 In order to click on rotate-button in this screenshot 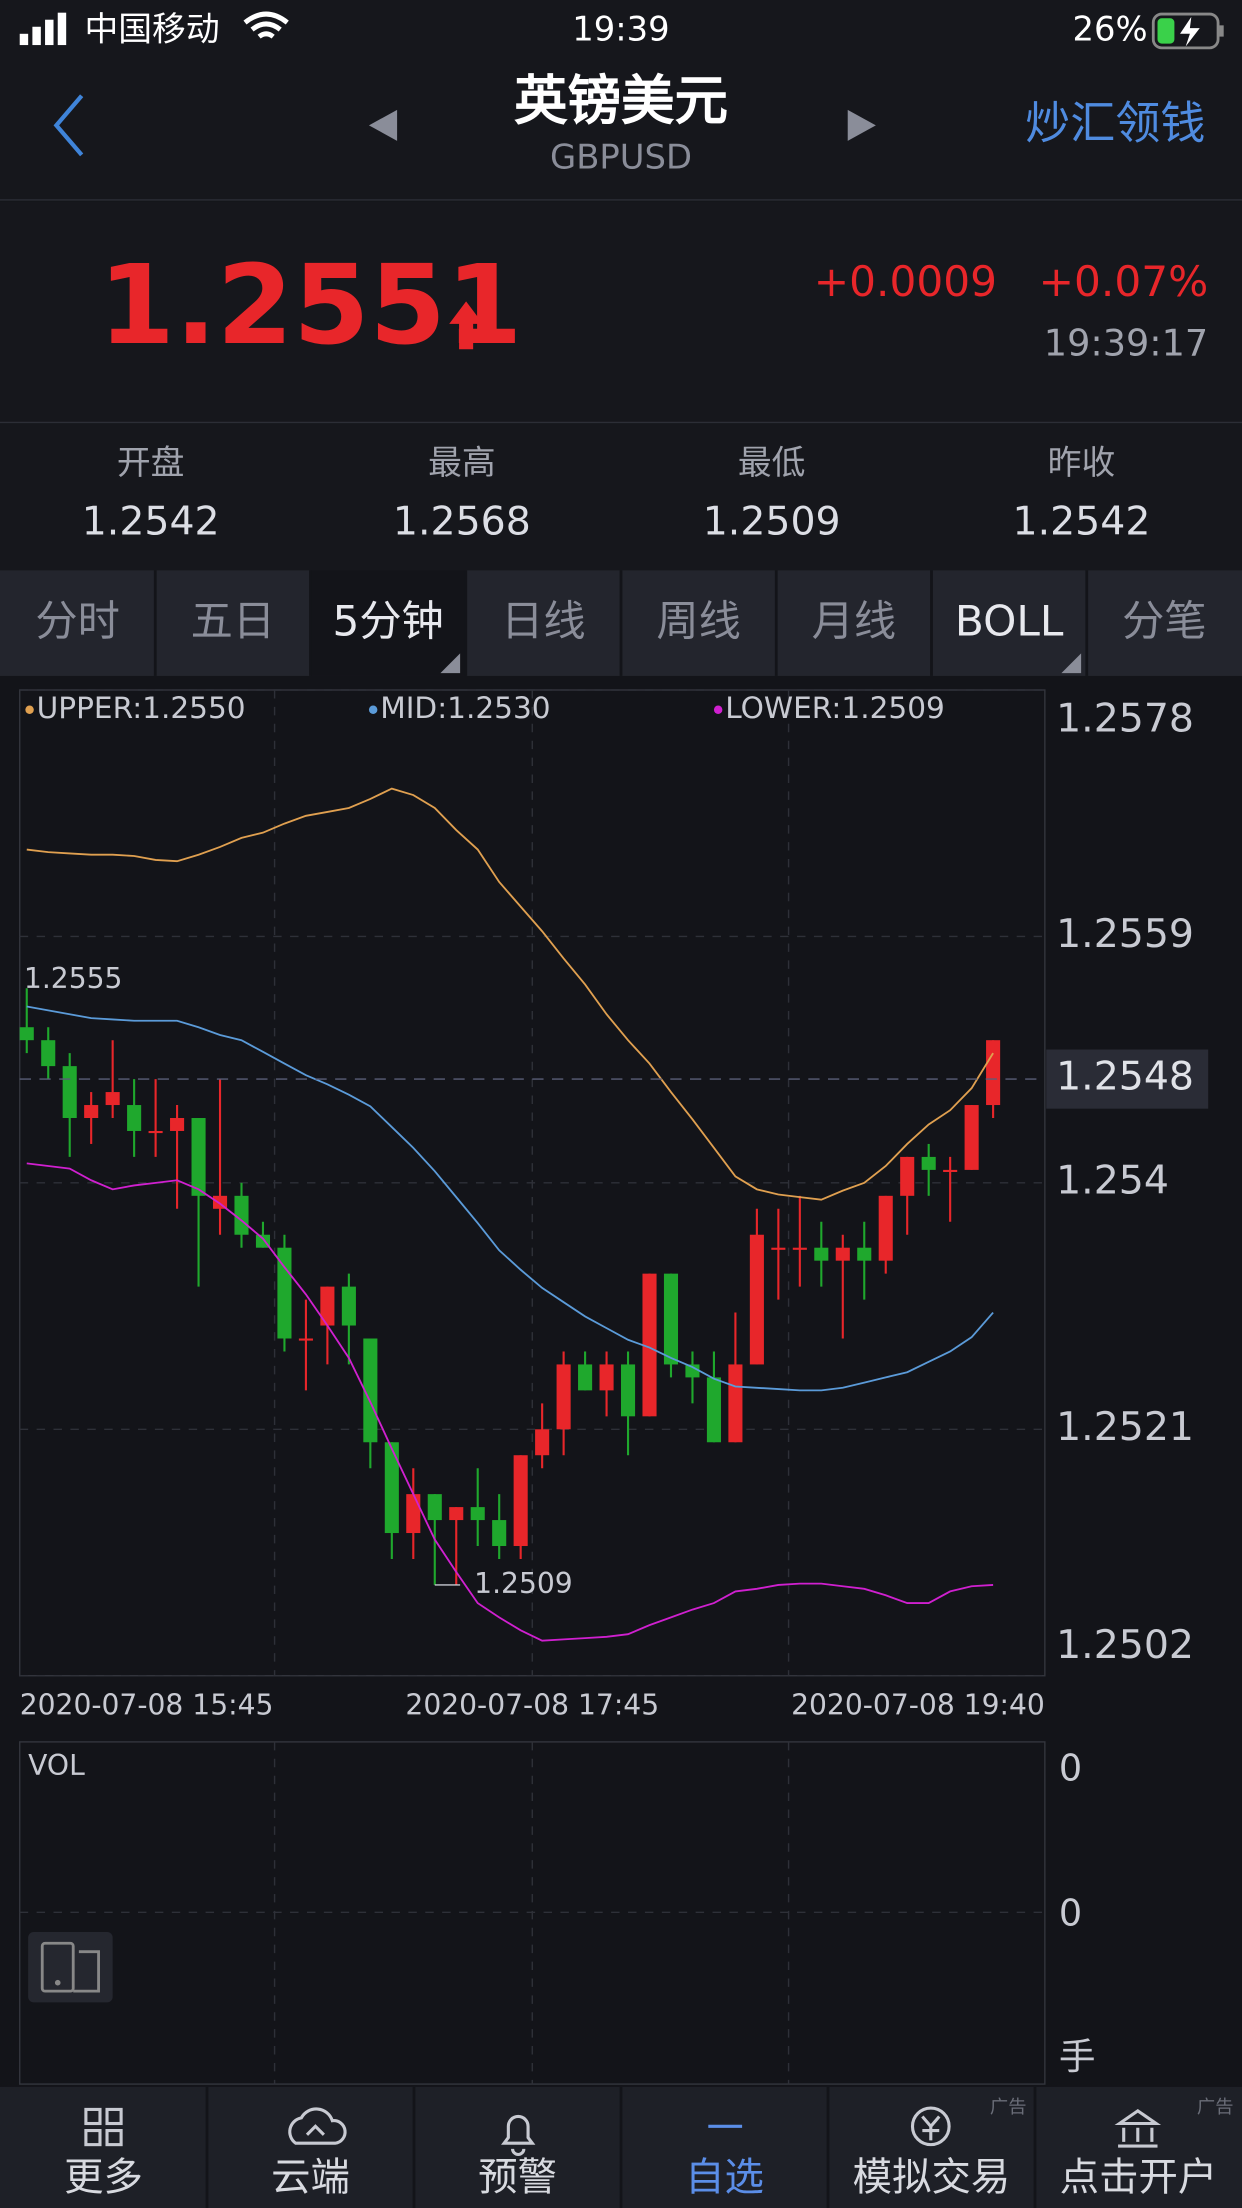, I will do `click(70, 1967)`.